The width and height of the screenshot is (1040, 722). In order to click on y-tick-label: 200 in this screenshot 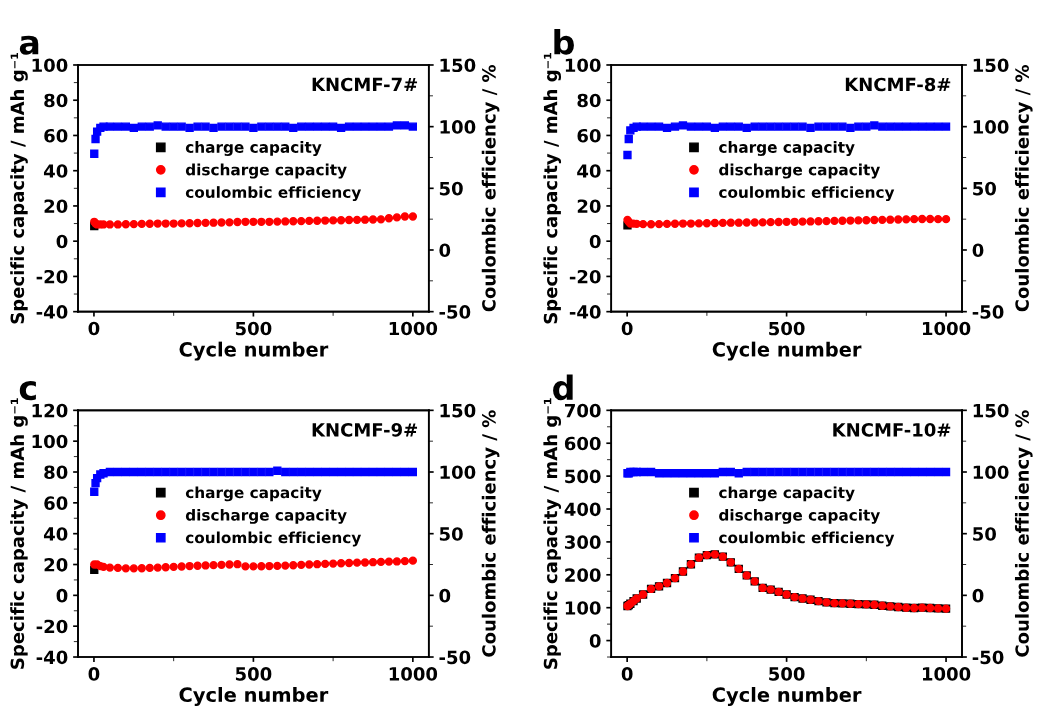, I will do `click(583, 575)`.